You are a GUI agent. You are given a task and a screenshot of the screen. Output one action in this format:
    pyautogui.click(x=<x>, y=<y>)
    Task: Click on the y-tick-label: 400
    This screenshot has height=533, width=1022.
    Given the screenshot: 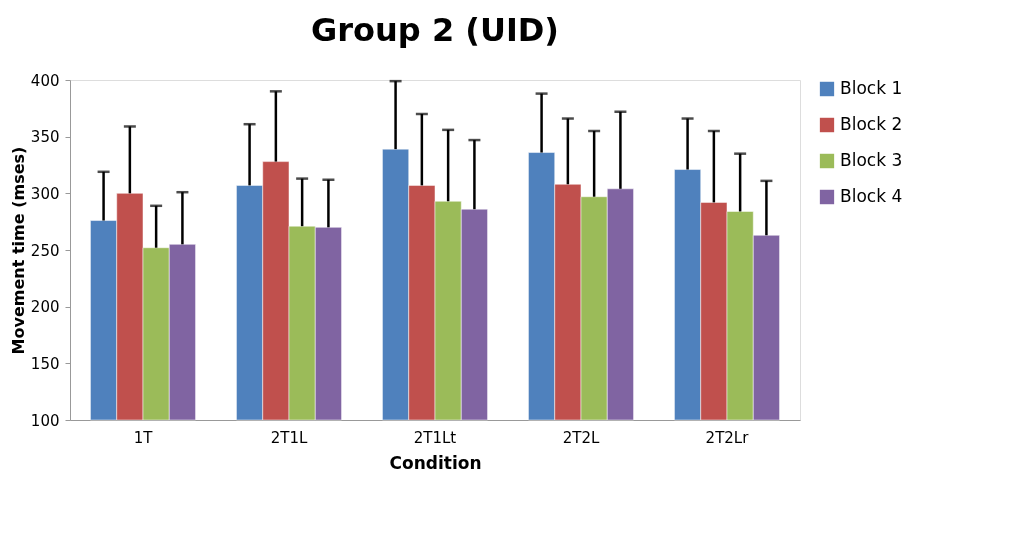 What is the action you would take?
    pyautogui.click(x=45, y=80)
    